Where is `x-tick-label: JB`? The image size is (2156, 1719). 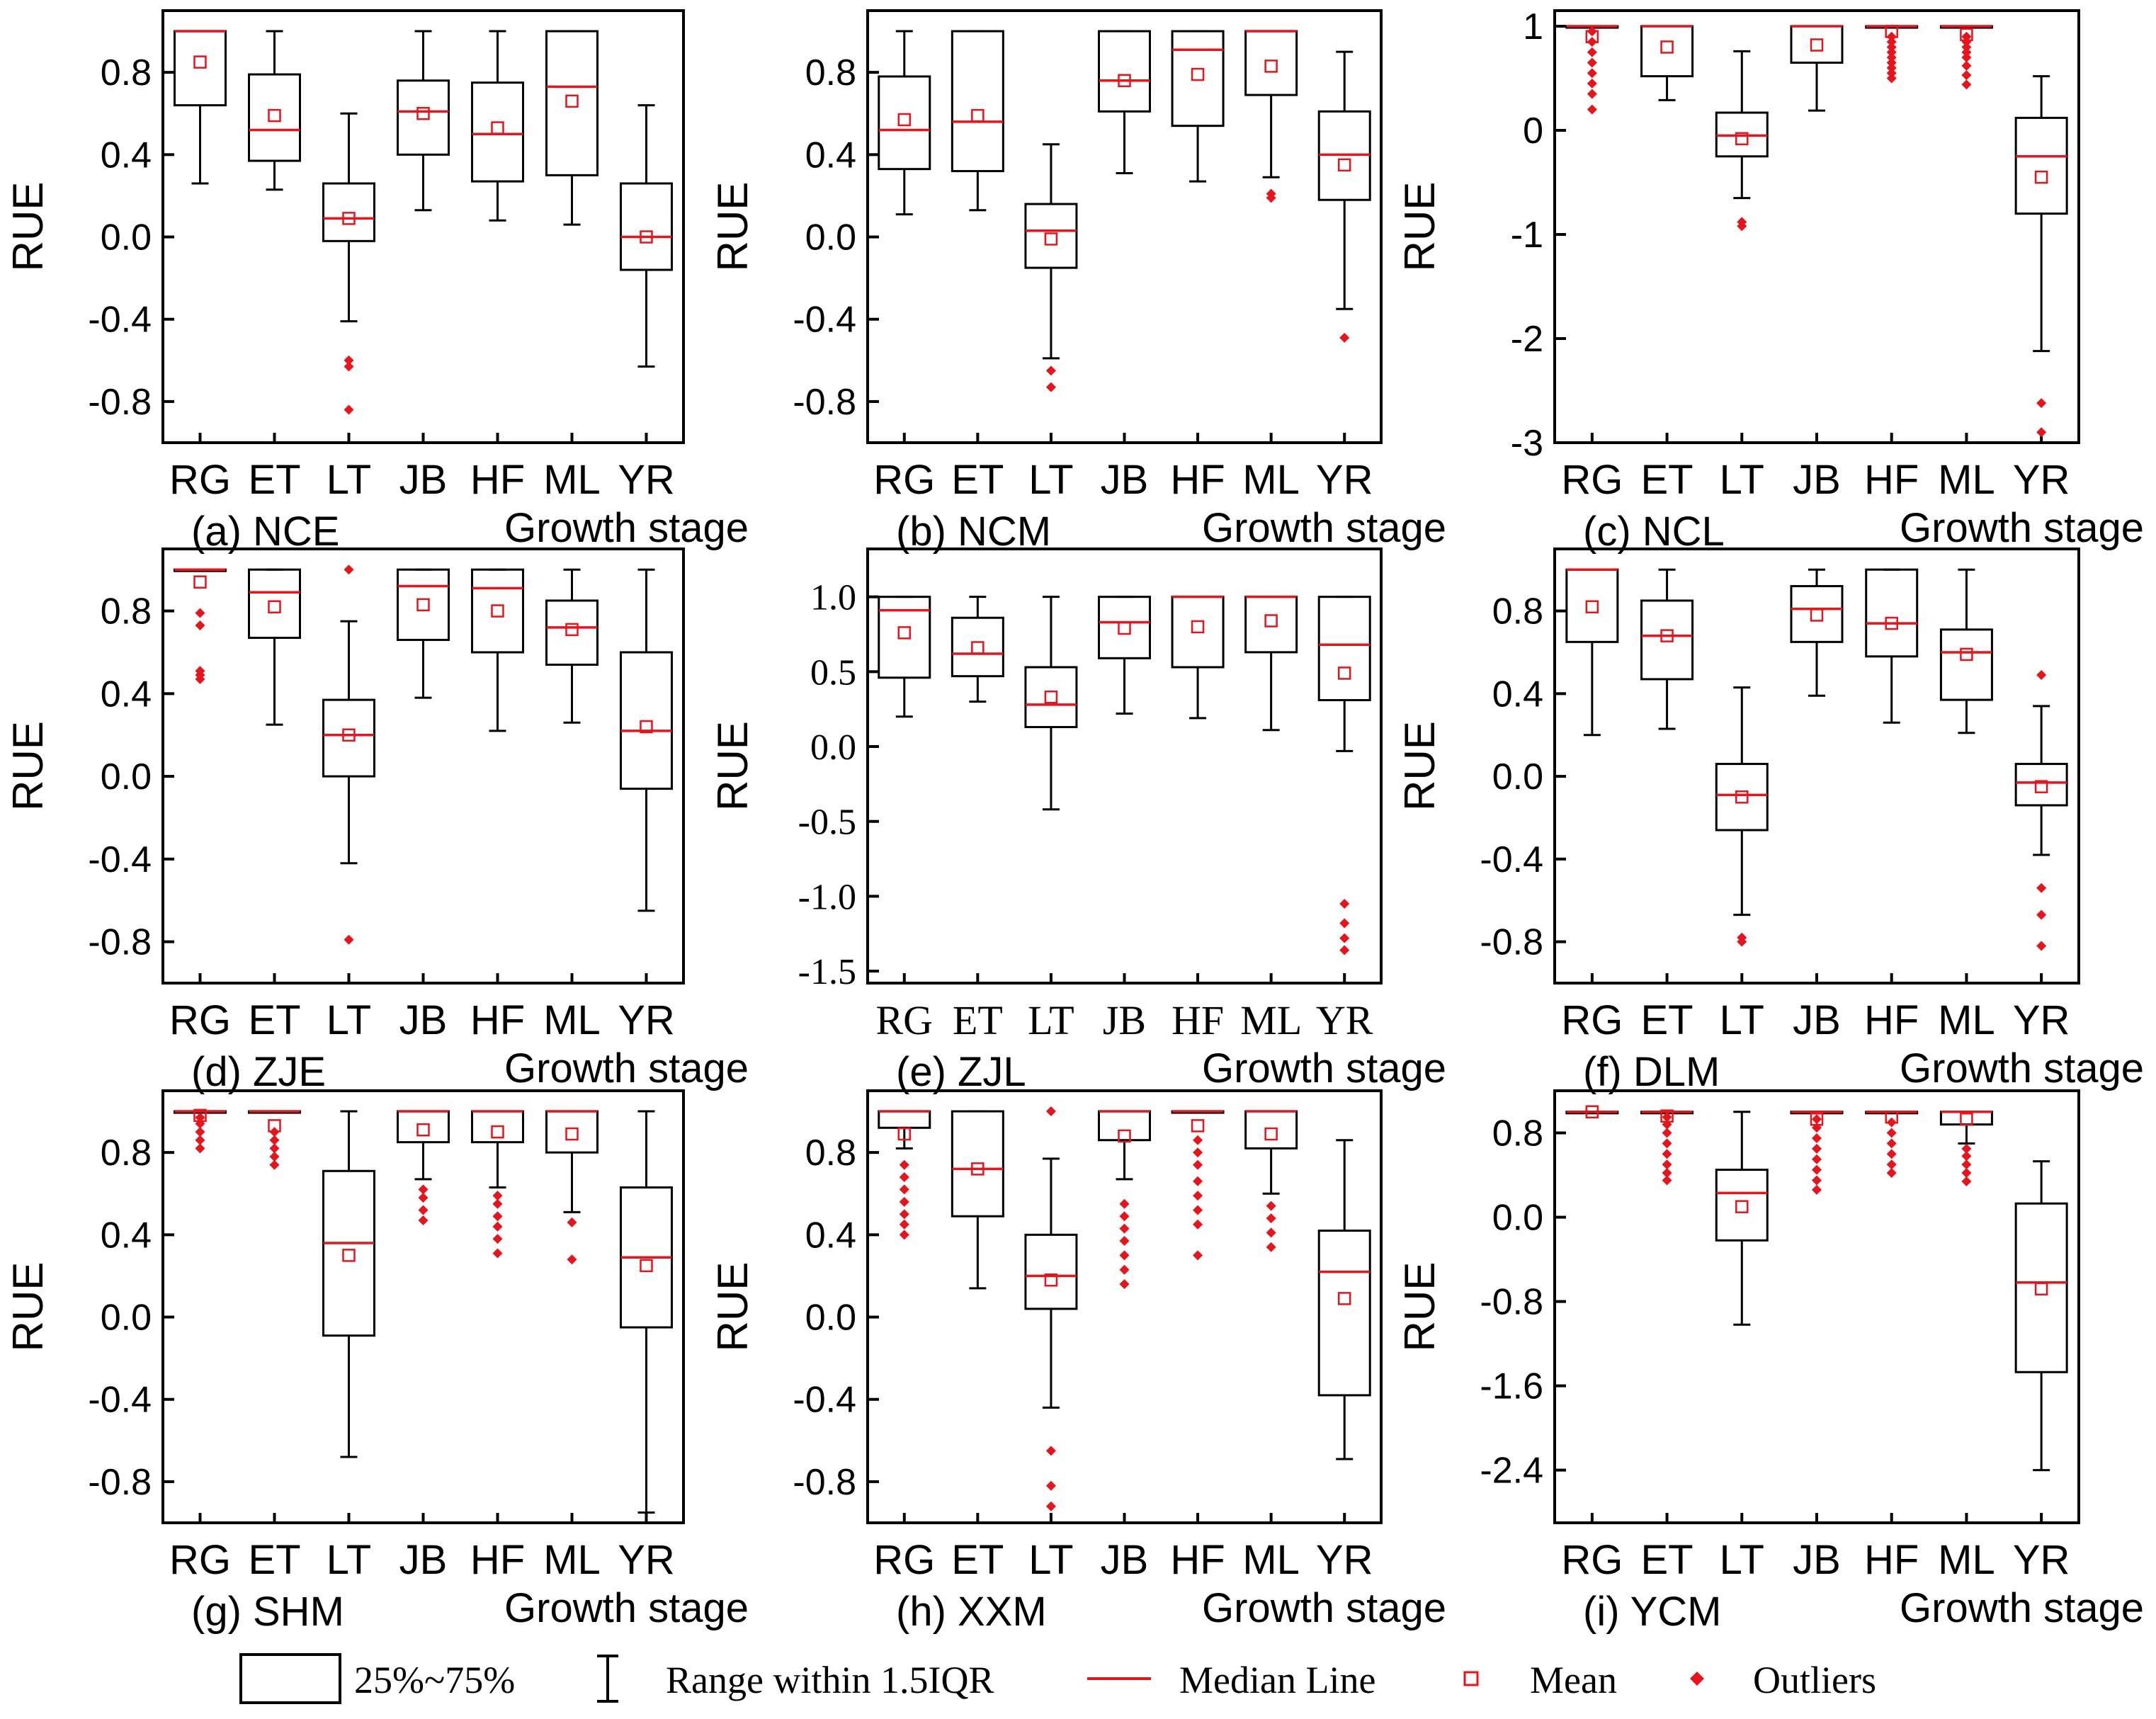
x-tick-label: JB is located at coordinates (424, 480).